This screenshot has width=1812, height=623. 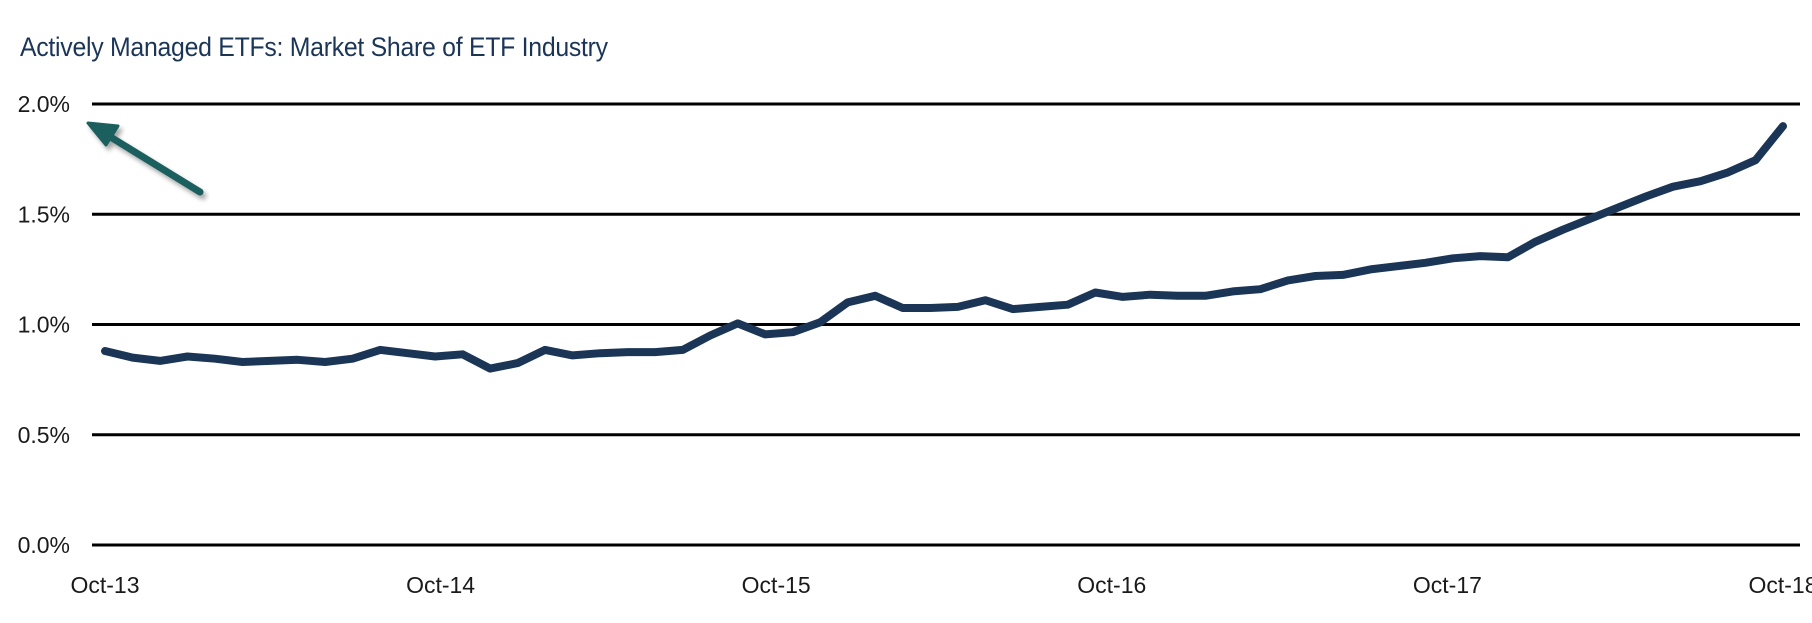 What do you see at coordinates (44, 214) in the screenshot?
I see `y-tick-label: 1.5%` at bounding box center [44, 214].